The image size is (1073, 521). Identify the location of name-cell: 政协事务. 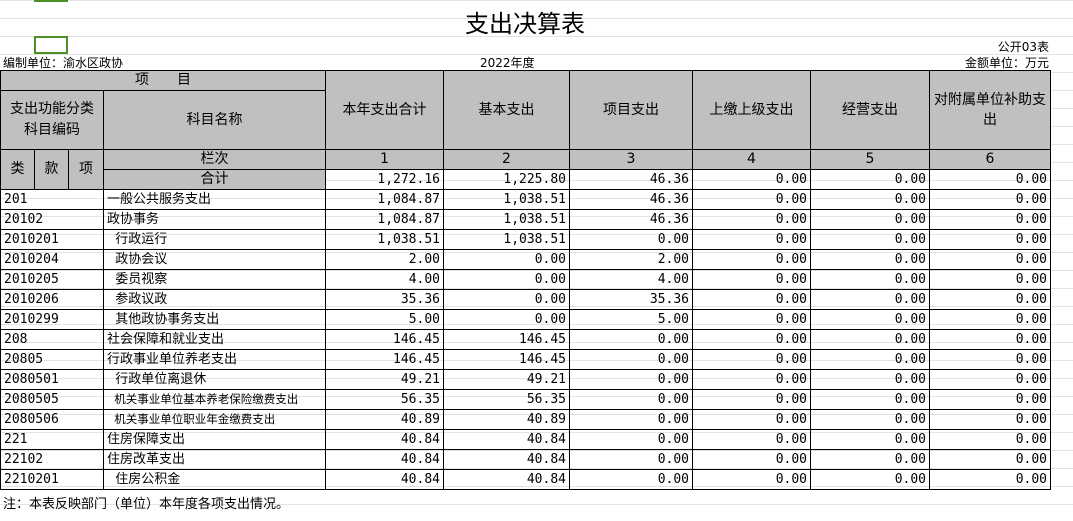
(214, 219).